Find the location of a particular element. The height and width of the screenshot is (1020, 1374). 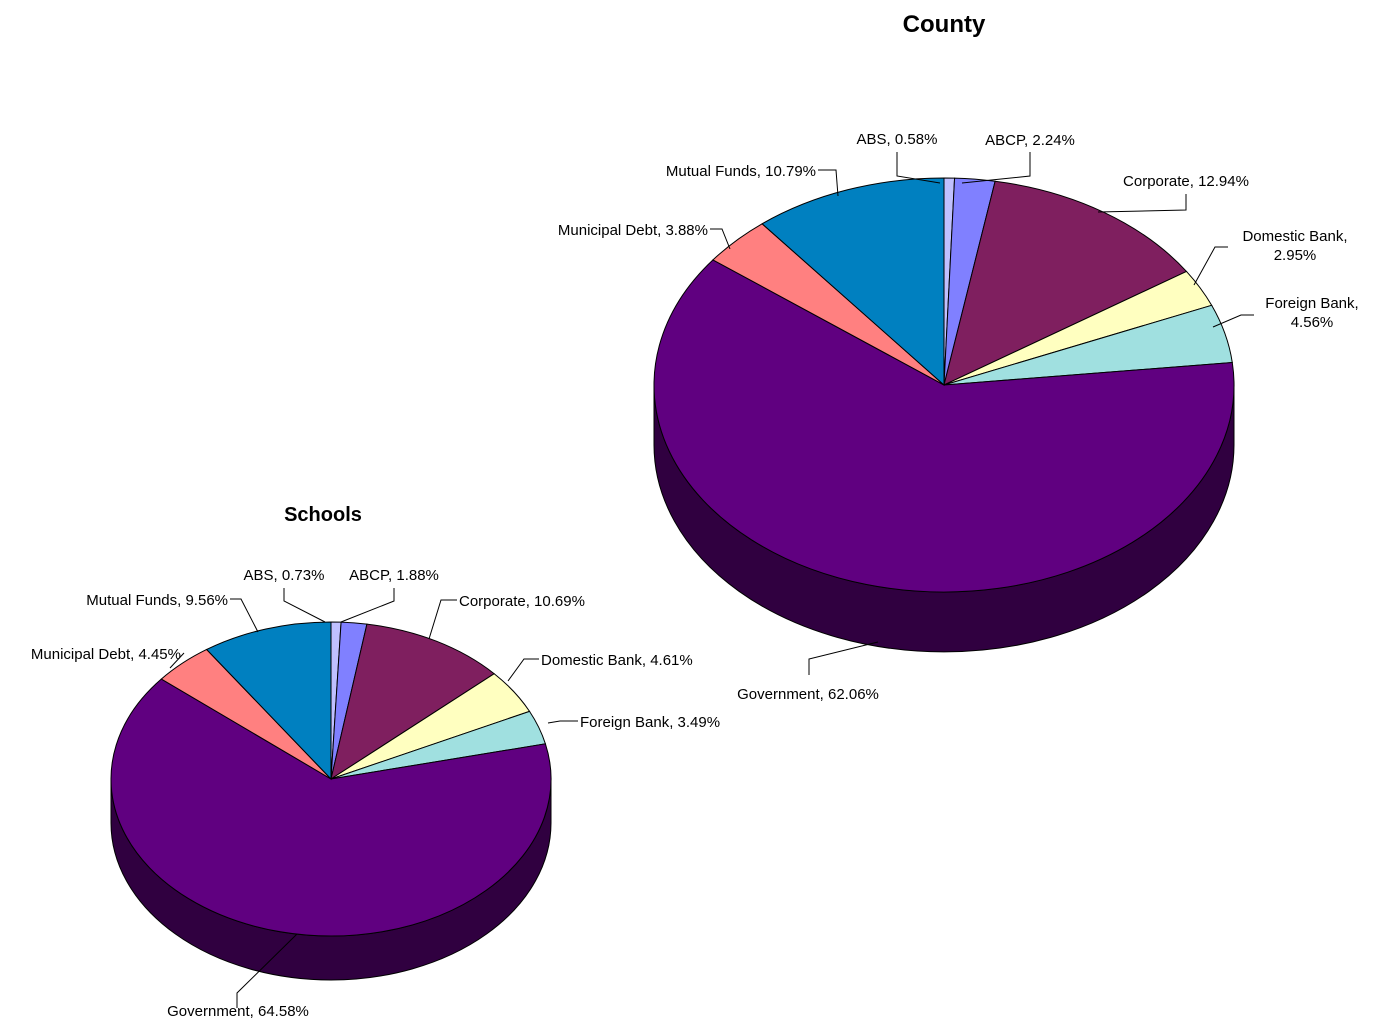

data-label-domestic-bank: Domestic Bank, 4.61% is located at coordinates (617, 660).